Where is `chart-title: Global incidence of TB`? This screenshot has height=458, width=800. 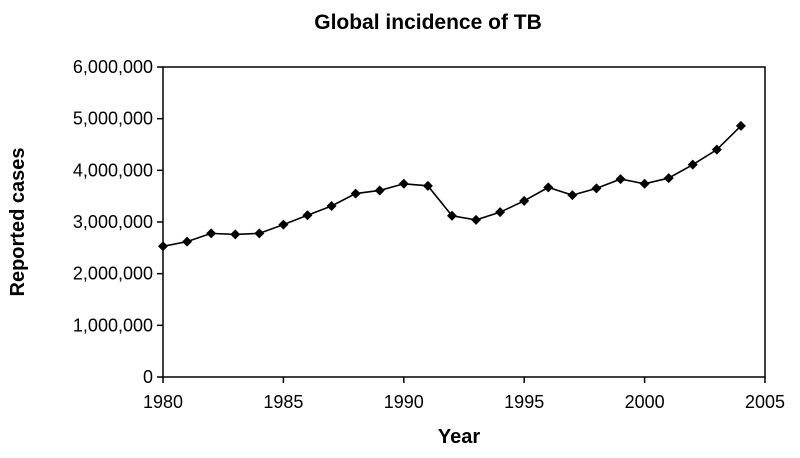
chart-title: Global incidence of TB is located at coordinates (428, 22).